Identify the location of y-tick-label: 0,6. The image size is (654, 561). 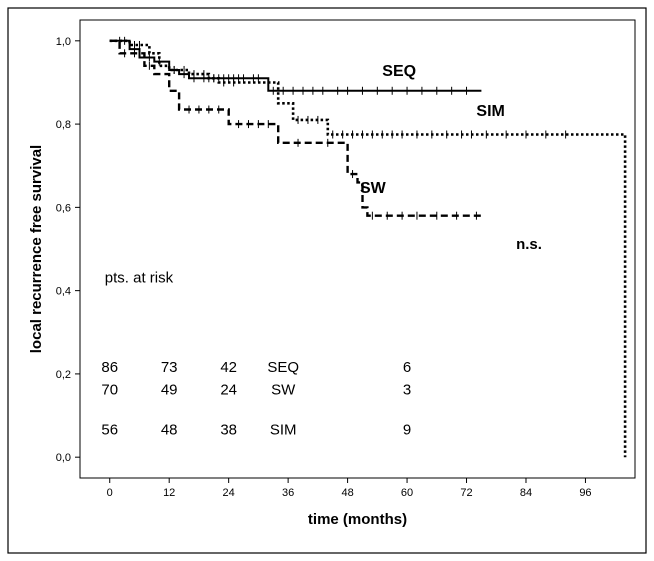
(63, 208).